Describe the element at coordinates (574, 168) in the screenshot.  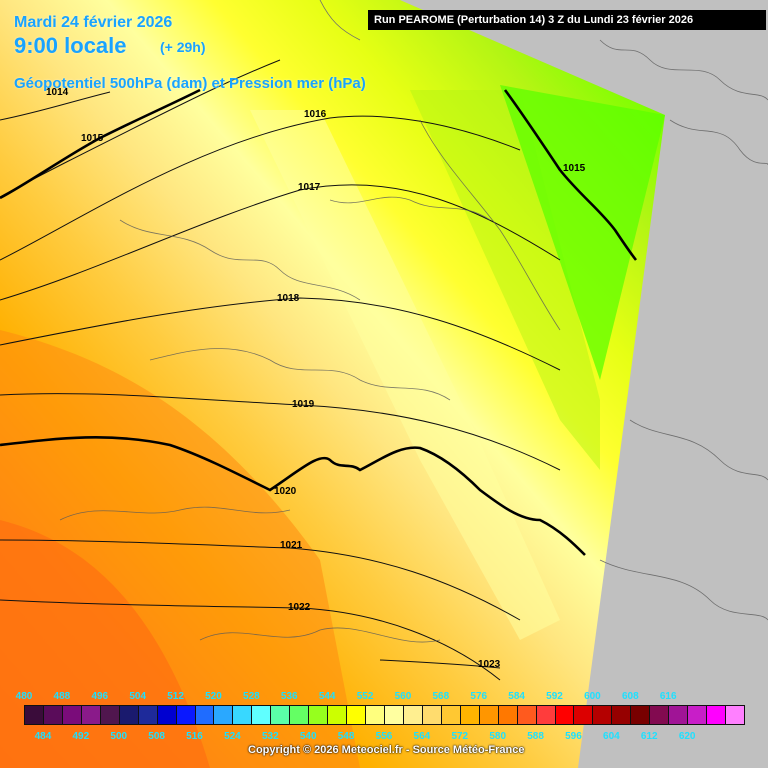
I see `isobar-label: 1015` at that location.